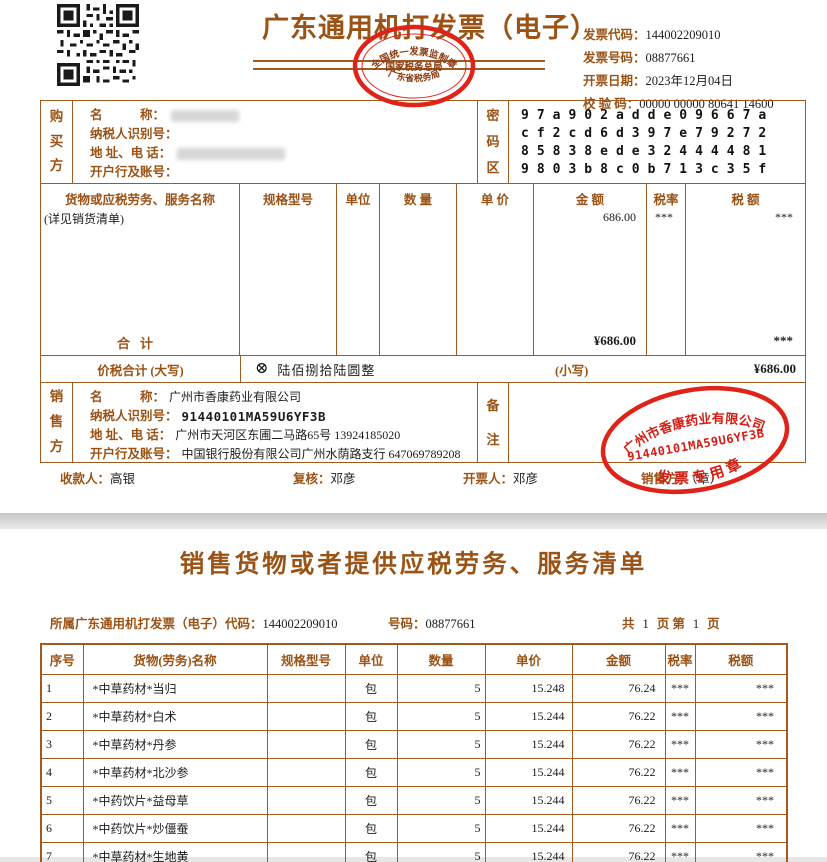 This screenshot has width=827, height=862. What do you see at coordinates (528, 659) in the screenshot?
I see `list-col-price: 单价` at bounding box center [528, 659].